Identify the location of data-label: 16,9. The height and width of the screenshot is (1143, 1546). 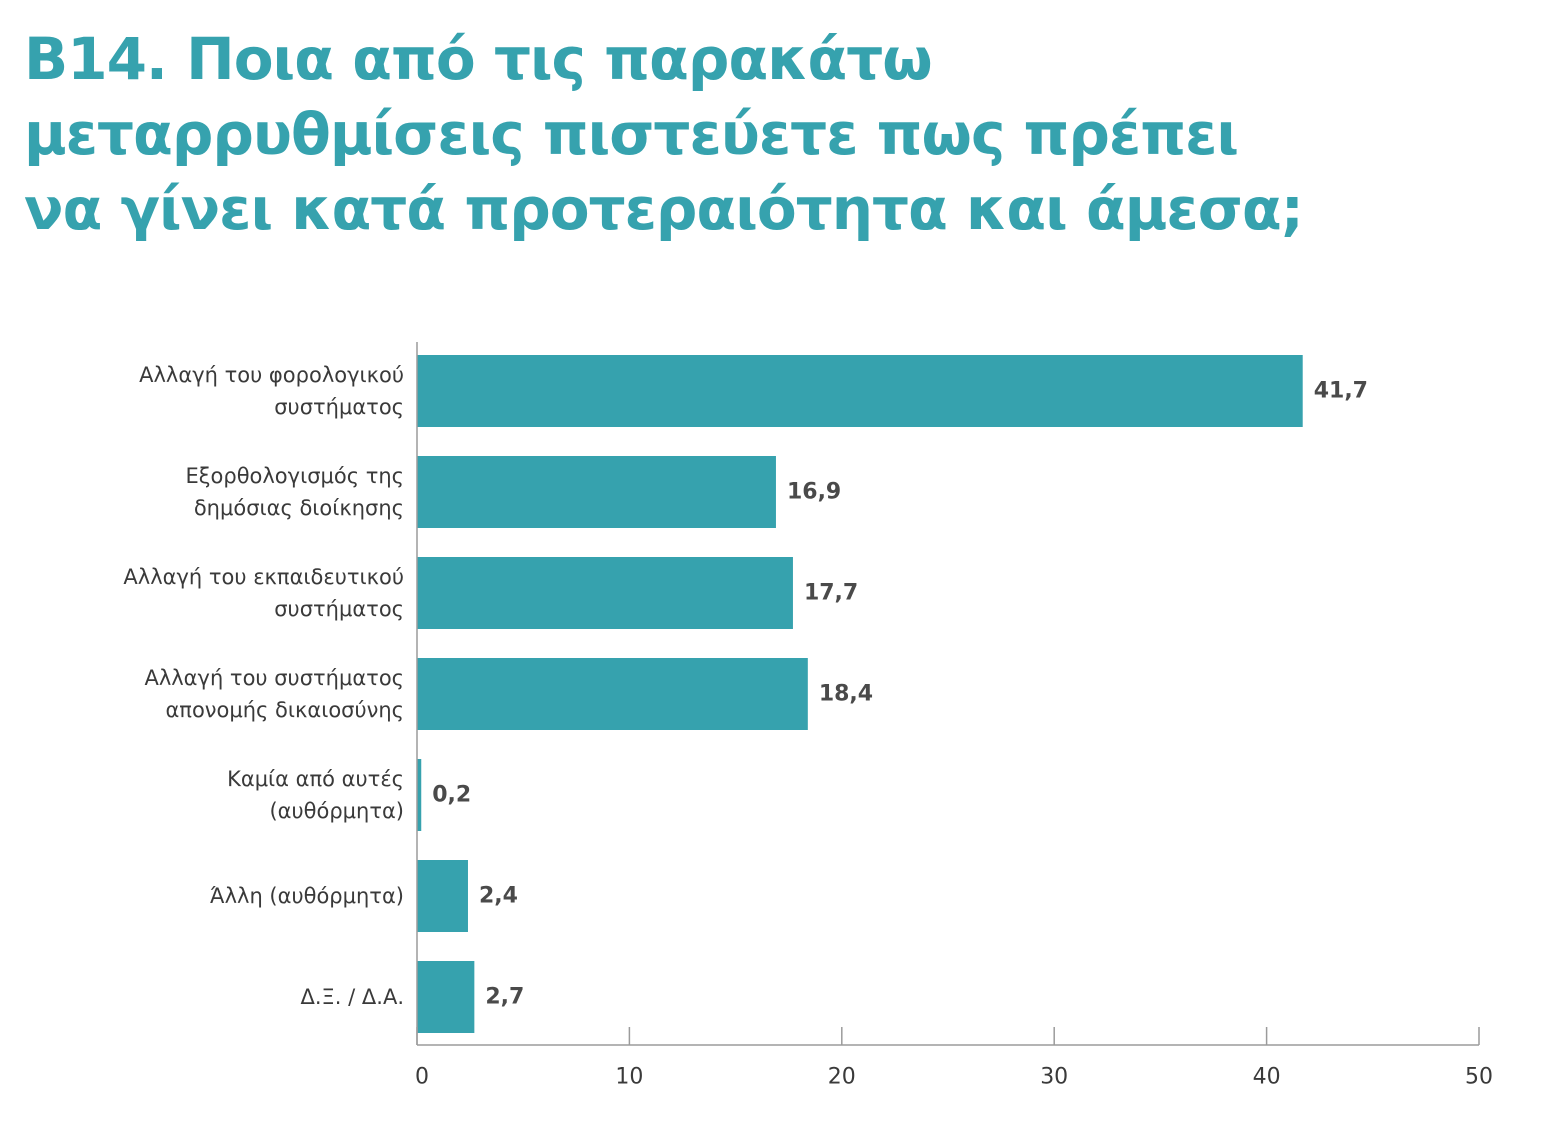
(814, 492).